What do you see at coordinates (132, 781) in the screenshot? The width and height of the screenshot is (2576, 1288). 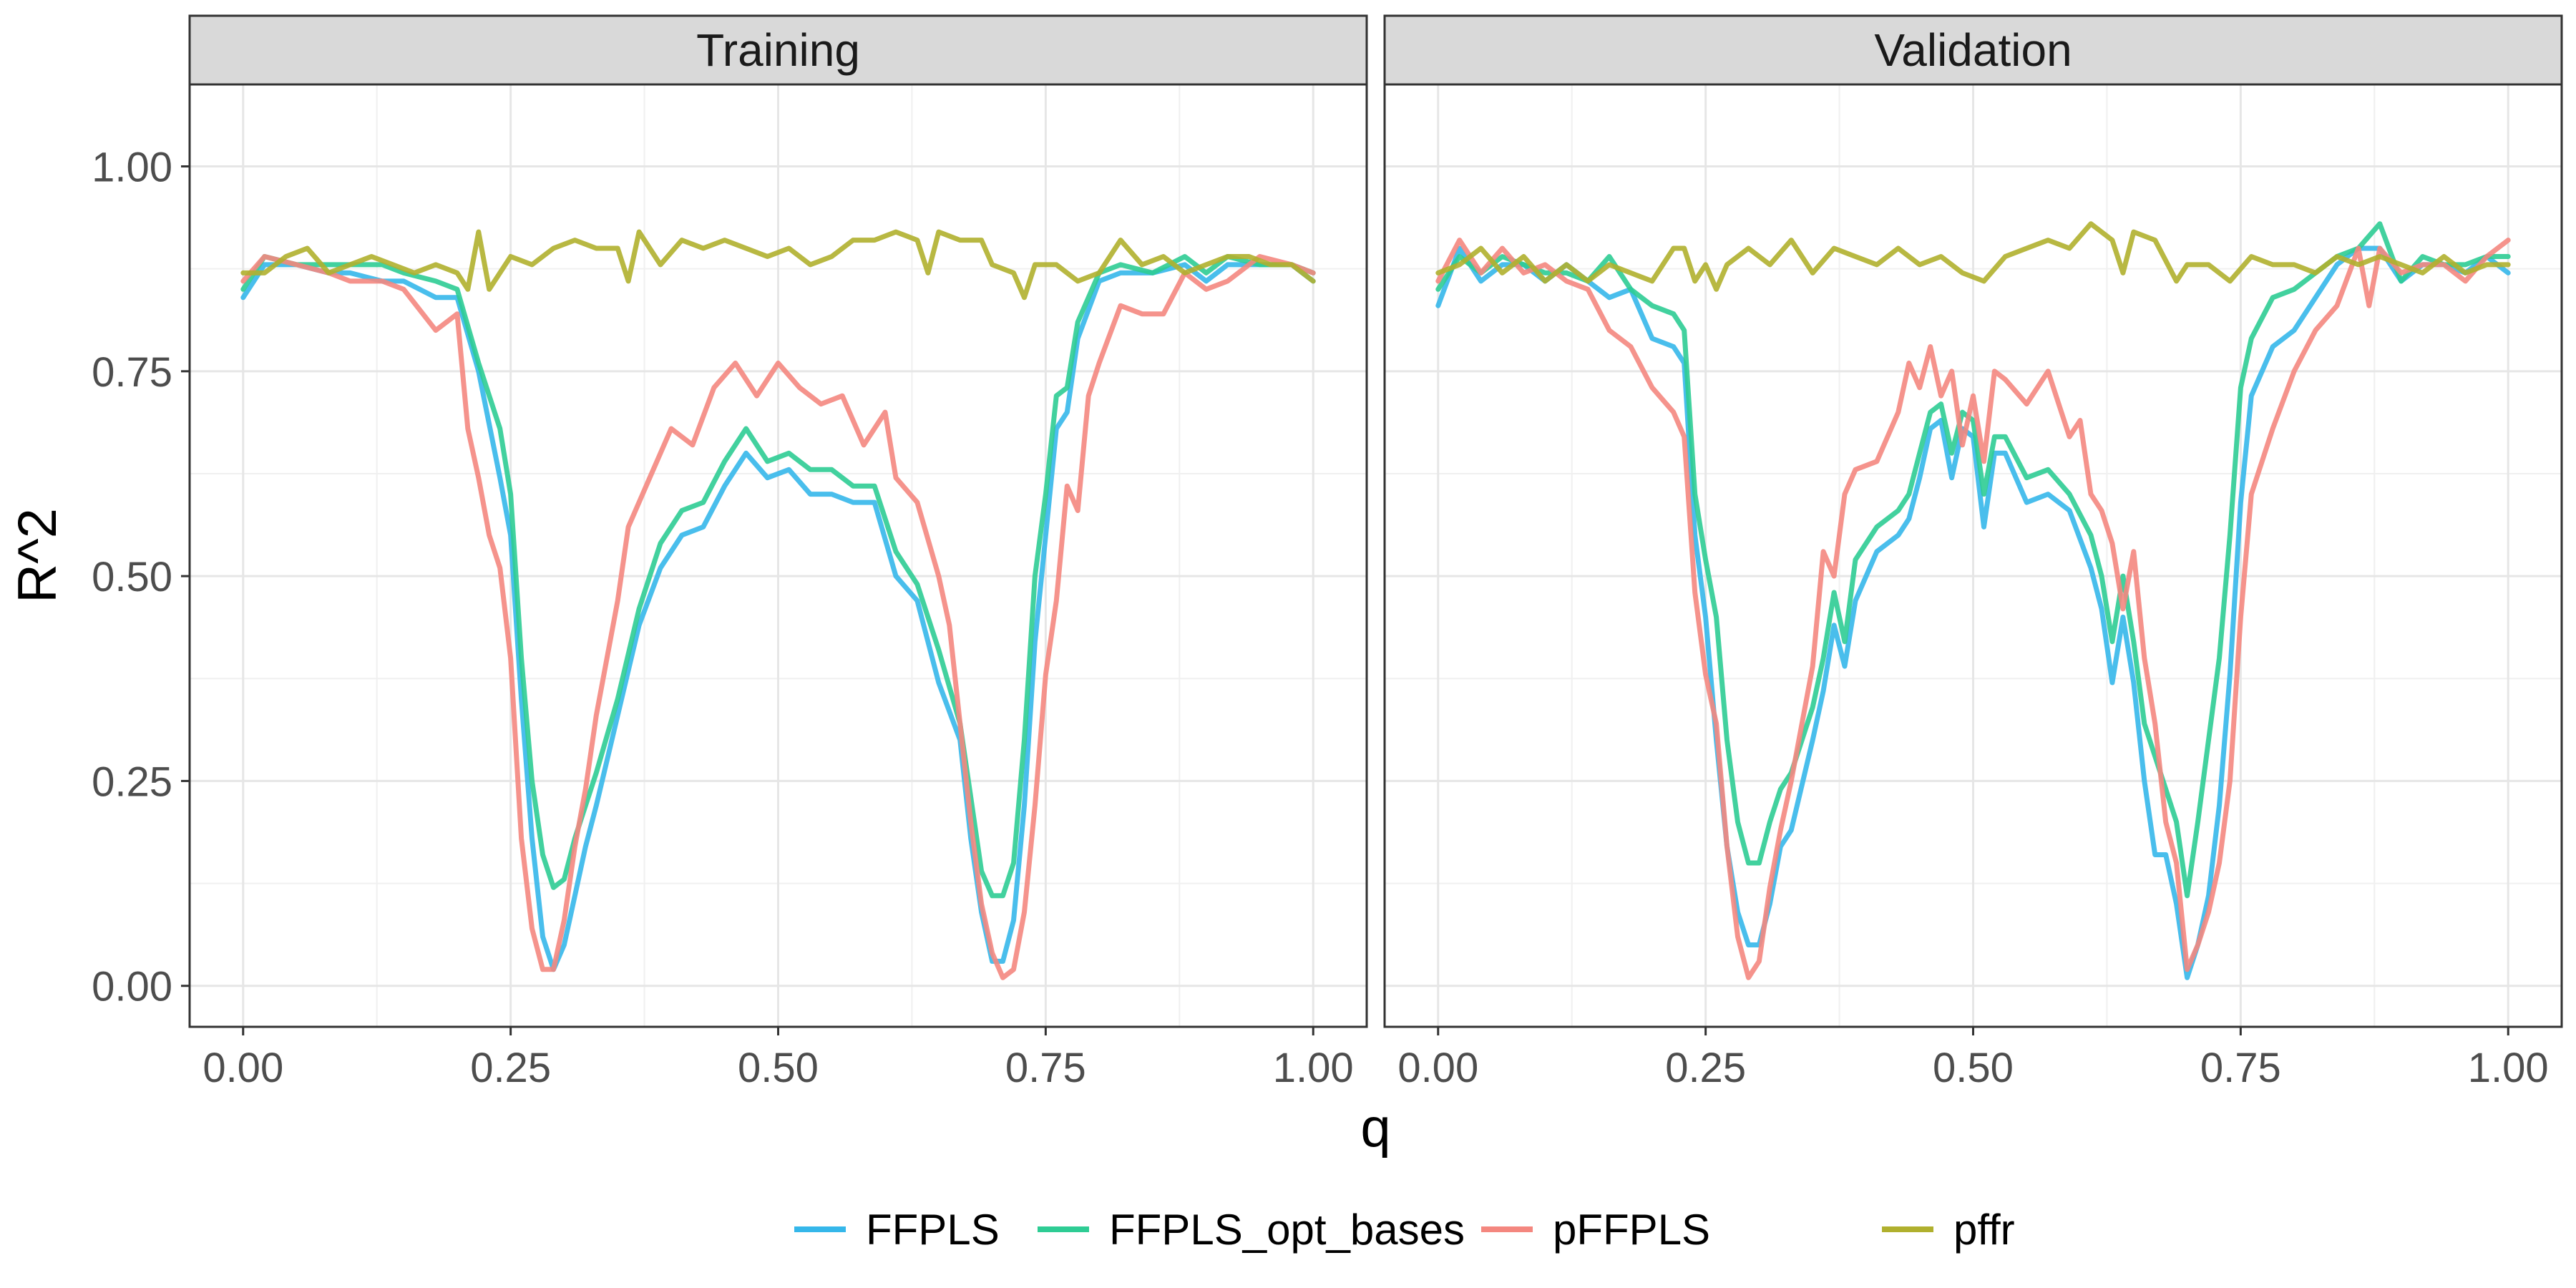 I see `y-tick-label: 0.25` at bounding box center [132, 781].